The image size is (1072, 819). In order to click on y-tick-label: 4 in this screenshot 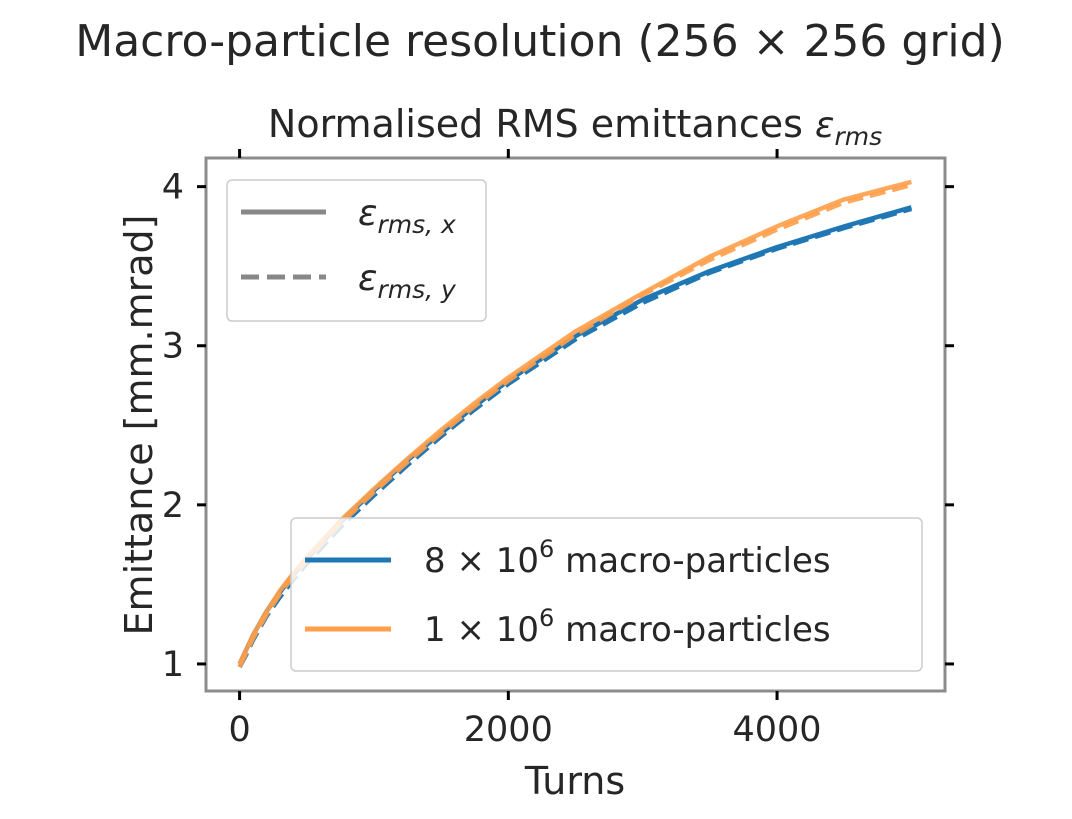, I will do `click(173, 188)`.